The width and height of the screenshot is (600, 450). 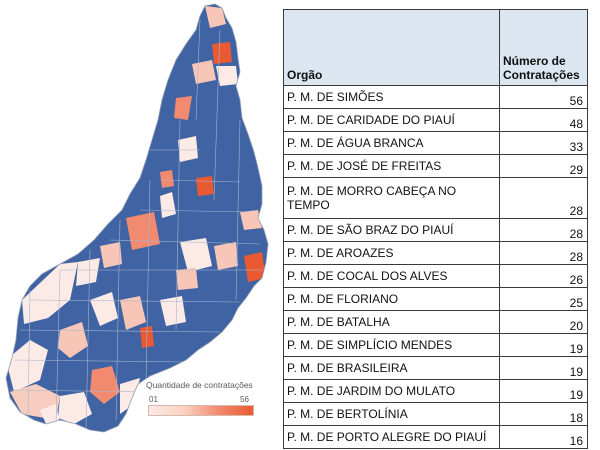 What do you see at coordinates (201, 410) in the screenshot?
I see `legend-color-ramp` at bounding box center [201, 410].